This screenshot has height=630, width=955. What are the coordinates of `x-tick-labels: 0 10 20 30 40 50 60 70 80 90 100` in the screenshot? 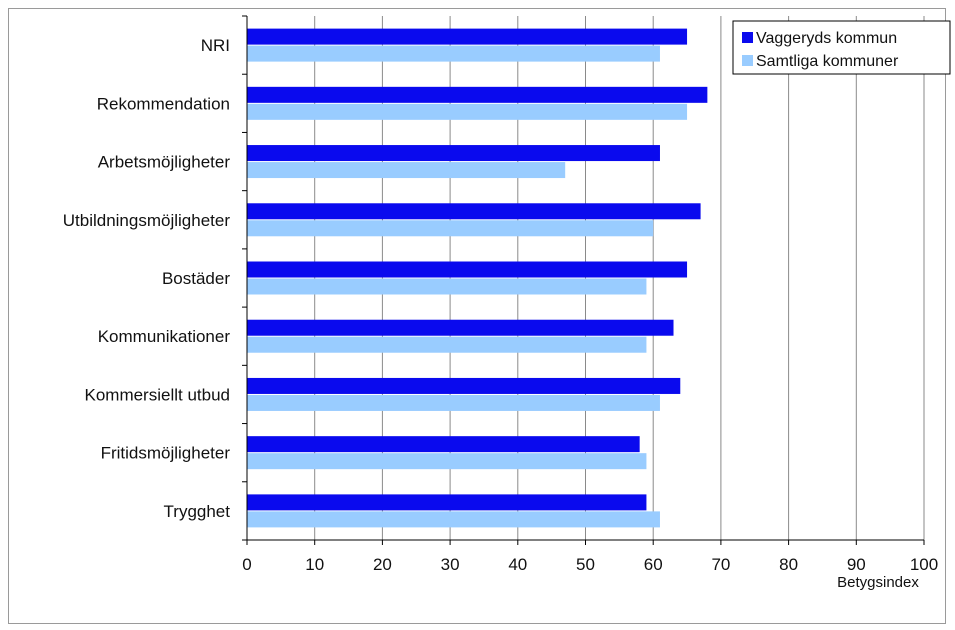 It's located at (590, 564).